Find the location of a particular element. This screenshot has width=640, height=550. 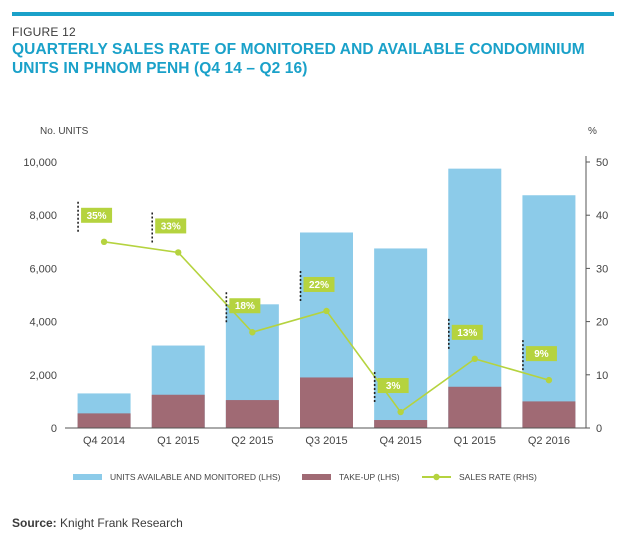

y-axis-title-right: % is located at coordinates (592, 131).